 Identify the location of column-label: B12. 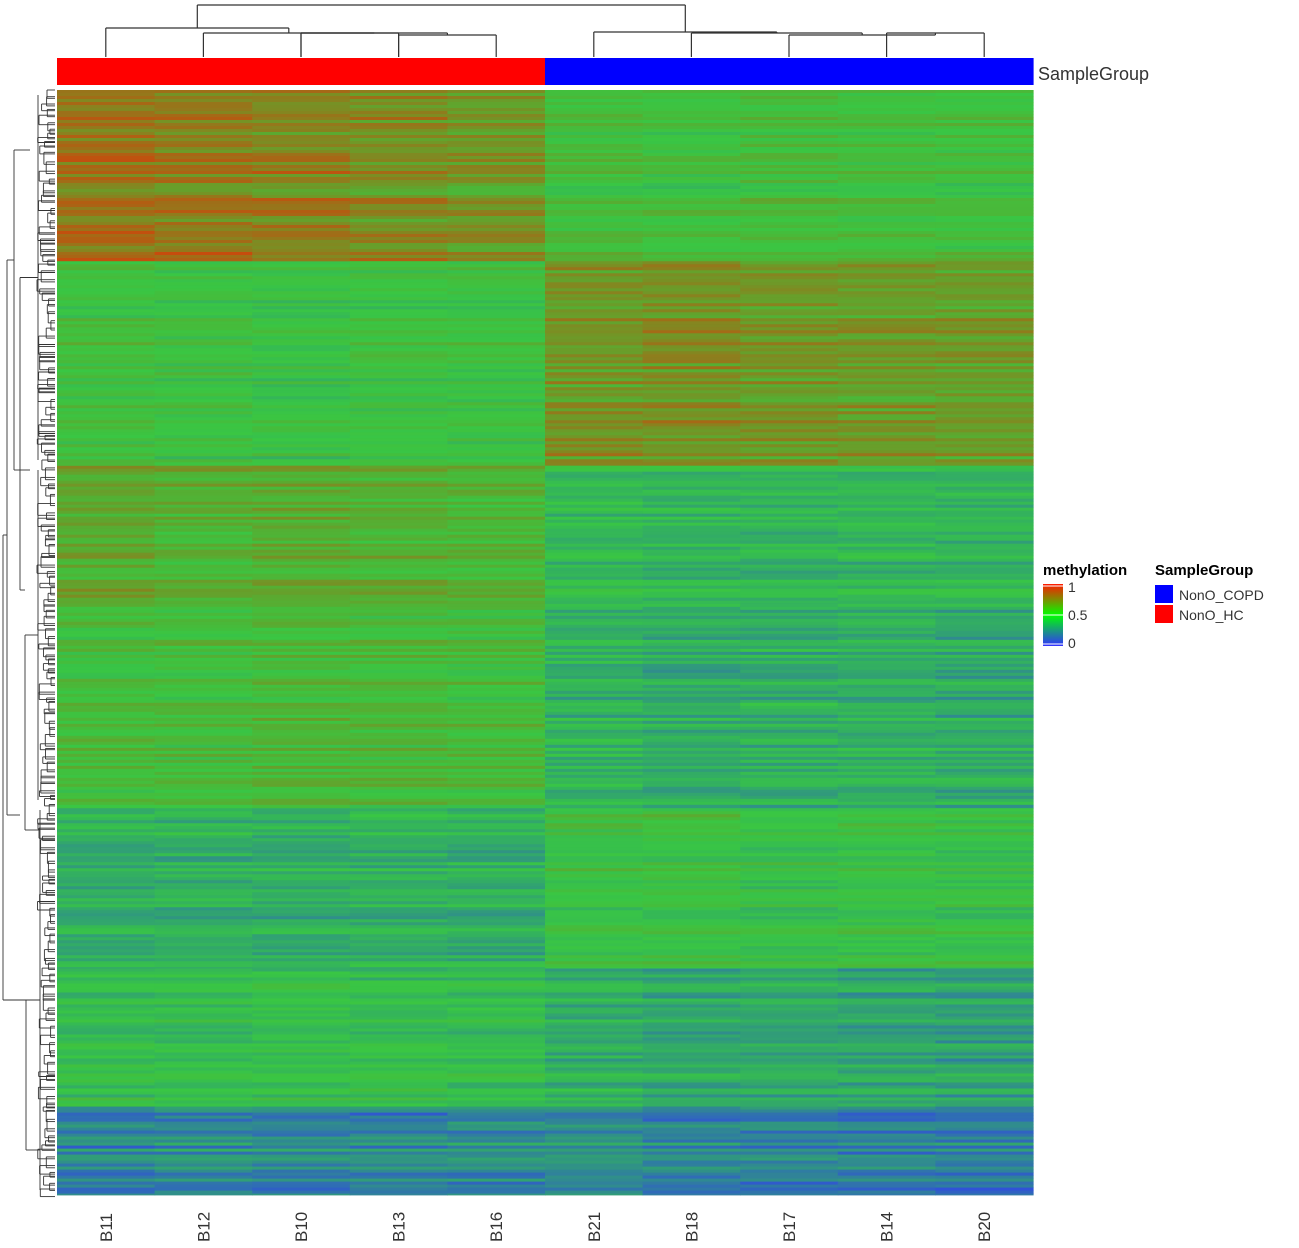
(203, 1227).